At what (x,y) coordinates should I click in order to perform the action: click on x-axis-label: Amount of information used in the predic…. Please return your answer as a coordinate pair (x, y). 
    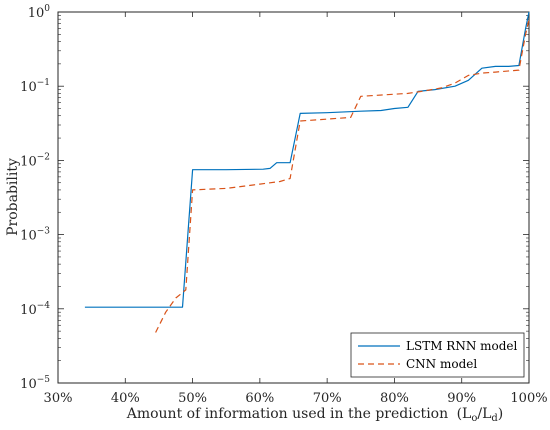
    Looking at the image, I should click on (315, 415).